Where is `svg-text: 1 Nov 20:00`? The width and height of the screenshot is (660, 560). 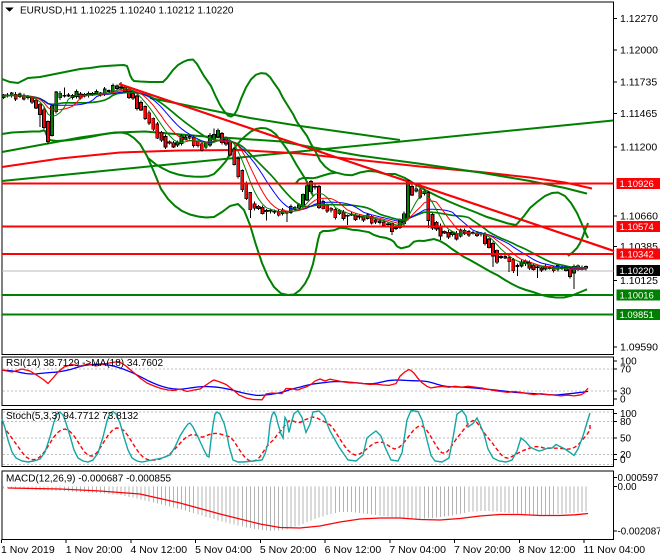
svg-text: 1 Nov 20:00 is located at coordinates (94, 550).